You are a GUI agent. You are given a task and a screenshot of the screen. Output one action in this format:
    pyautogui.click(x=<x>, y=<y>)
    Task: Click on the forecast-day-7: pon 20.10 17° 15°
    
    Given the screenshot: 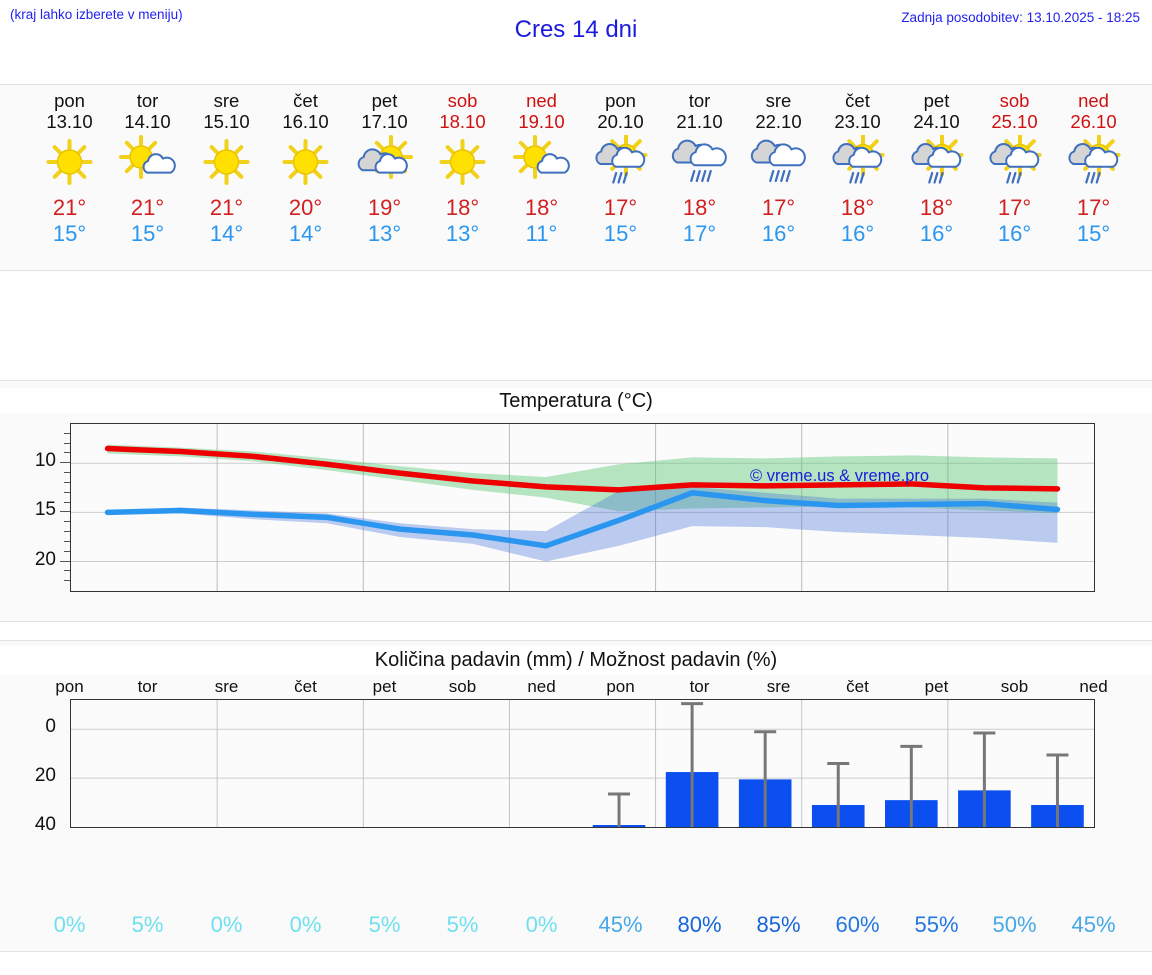 What is the action you would take?
    pyautogui.click(x=620, y=177)
    